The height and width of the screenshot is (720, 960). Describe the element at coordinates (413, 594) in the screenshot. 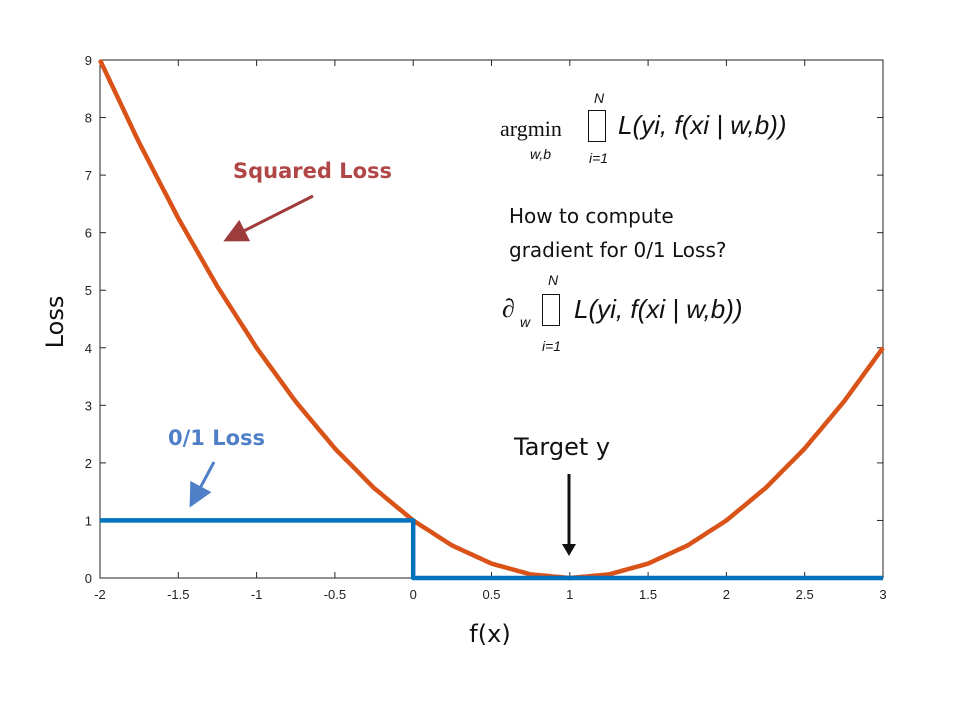

I see `x-tick-label: 0` at that location.